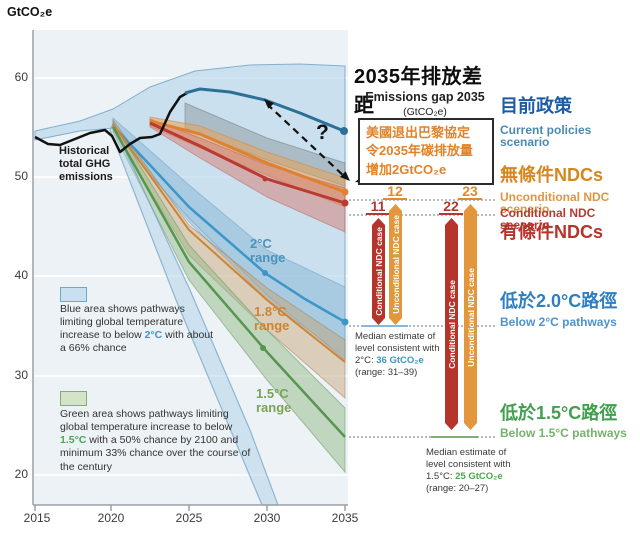 This screenshot has height=540, width=640. I want to click on median-2c-l1: Median estimate of, so click(395, 336).